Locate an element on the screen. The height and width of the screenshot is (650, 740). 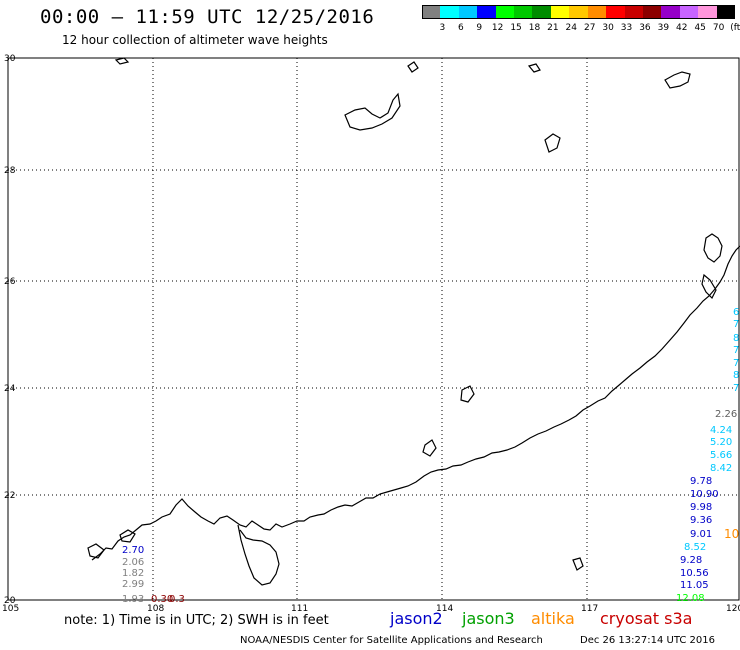
colorbar-label: 12 is located at coordinates (497, 28).